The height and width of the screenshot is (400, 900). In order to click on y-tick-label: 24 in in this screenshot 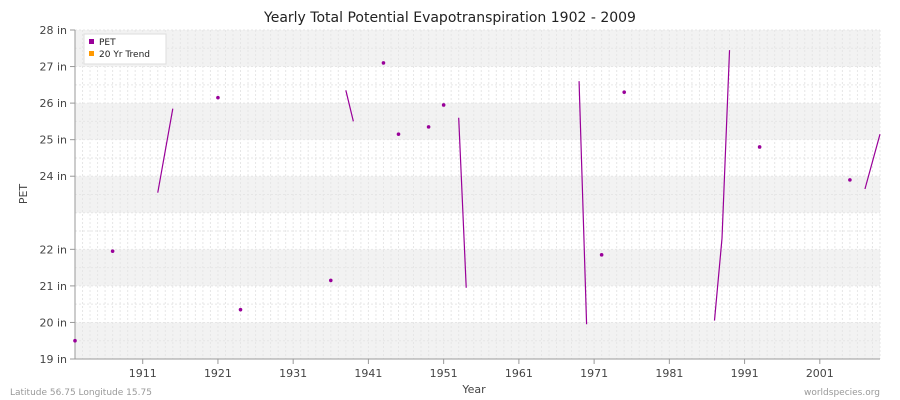, I will do `click(53, 176)`.